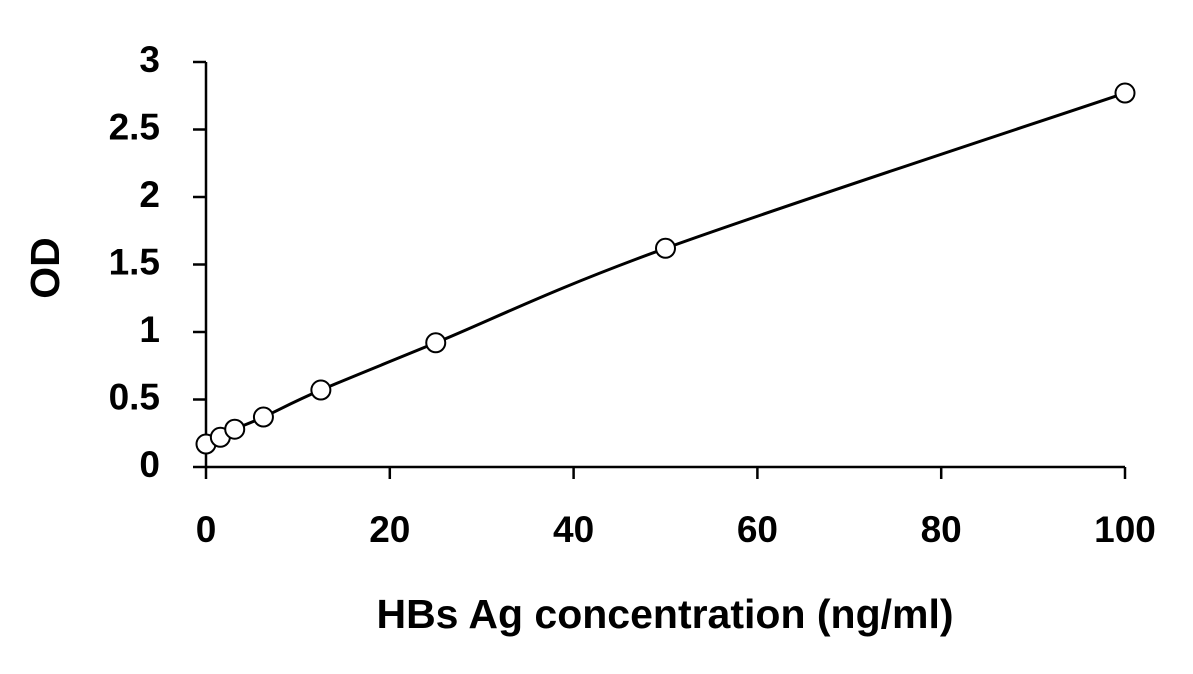 This screenshot has width=1193, height=674. What do you see at coordinates (149, 464) in the screenshot?
I see `y-tick-label: 0` at bounding box center [149, 464].